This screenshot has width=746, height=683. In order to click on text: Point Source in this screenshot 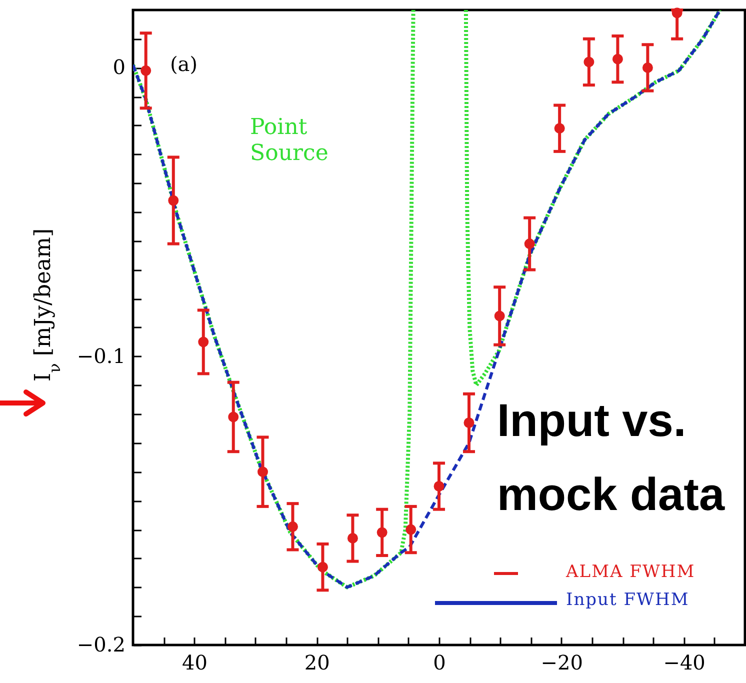, I will do `click(290, 141)`.